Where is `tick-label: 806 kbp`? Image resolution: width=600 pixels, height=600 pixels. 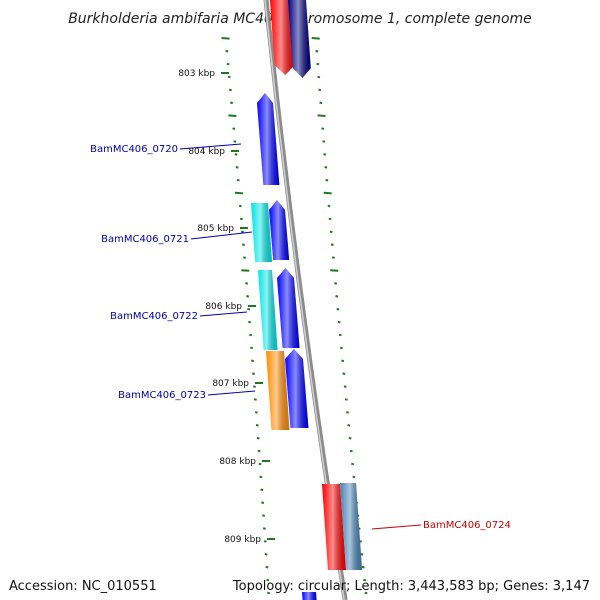
tick-label: 806 kbp is located at coordinates (223, 307).